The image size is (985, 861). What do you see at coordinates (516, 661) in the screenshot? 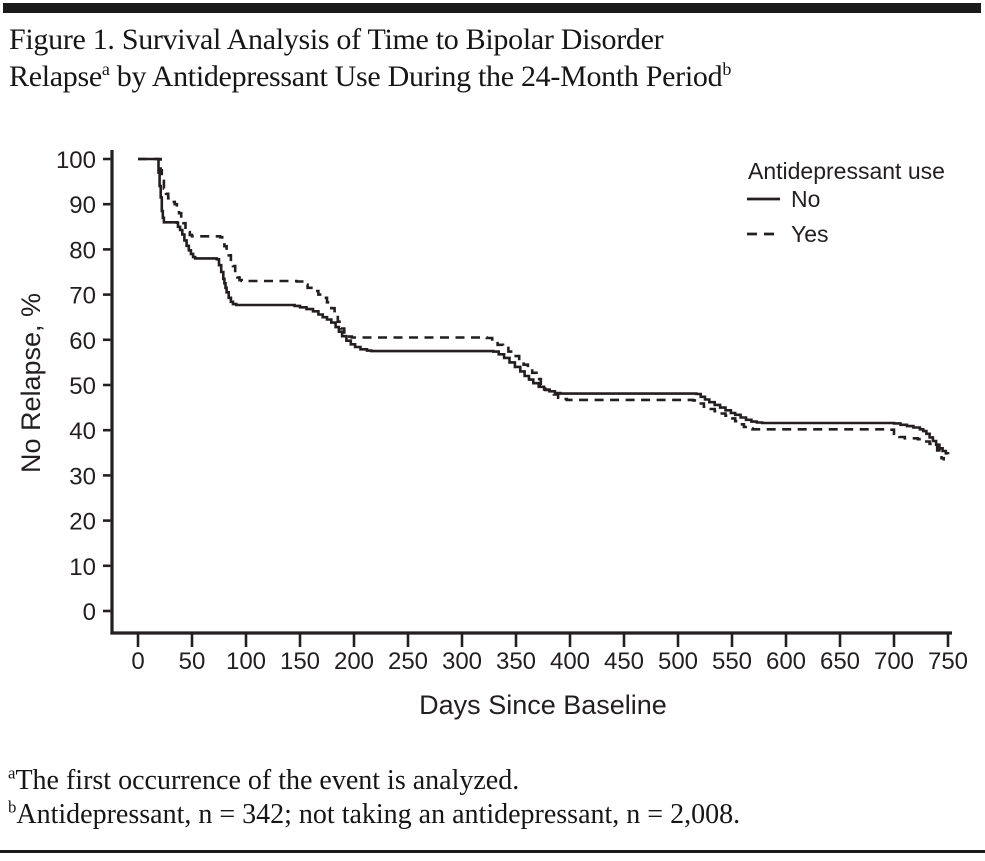
I see `x-tick-label: 350` at bounding box center [516, 661].